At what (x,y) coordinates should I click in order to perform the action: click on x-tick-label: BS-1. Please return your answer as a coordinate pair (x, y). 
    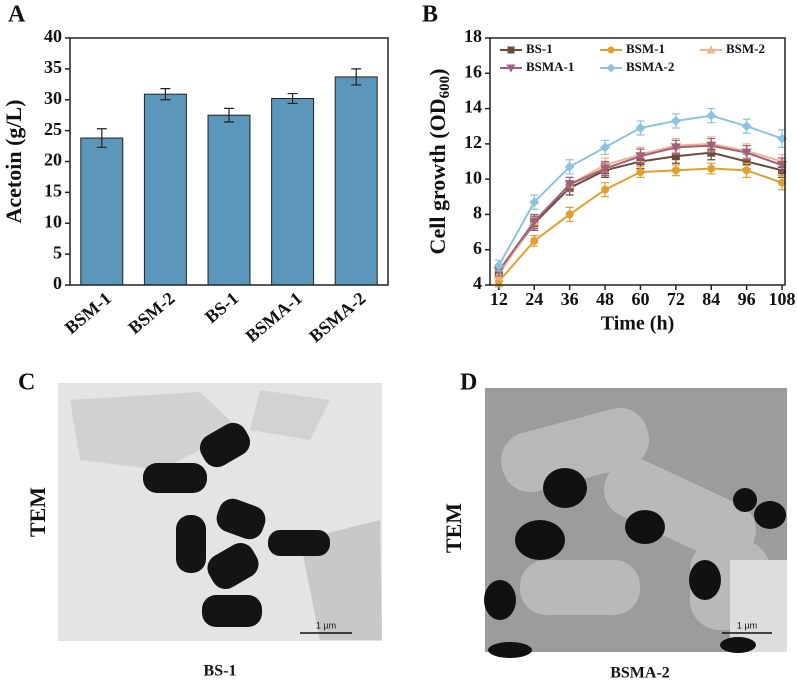
    Looking at the image, I should click on (221, 307).